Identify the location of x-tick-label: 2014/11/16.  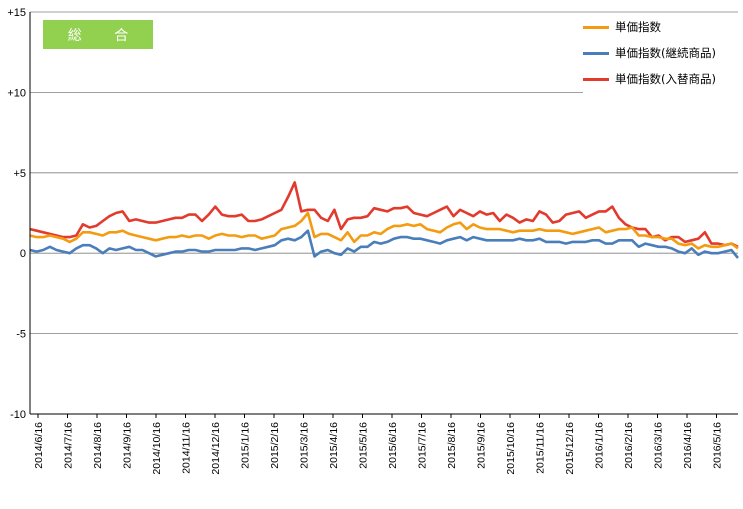
(187, 448).